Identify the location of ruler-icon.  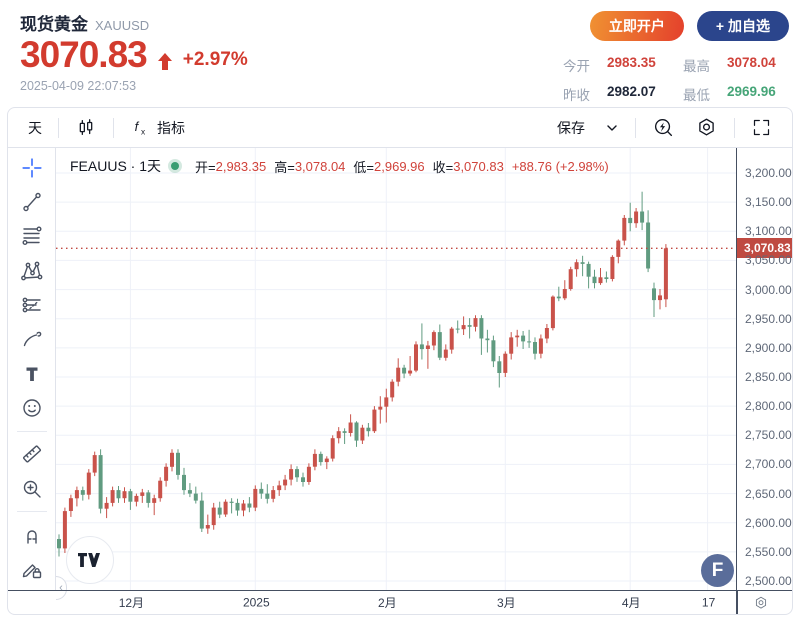
(31, 454).